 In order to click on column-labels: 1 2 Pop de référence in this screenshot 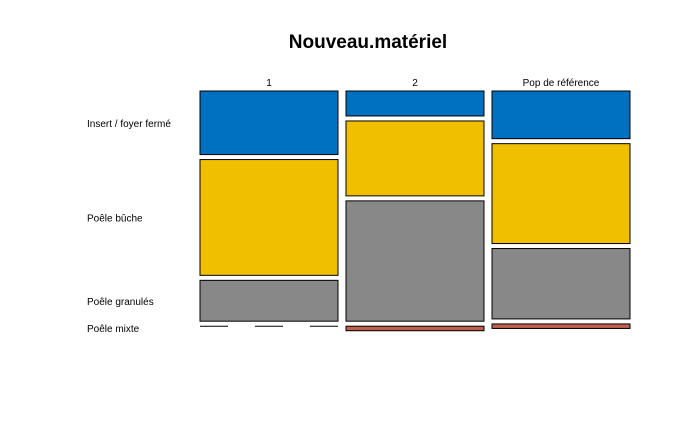, I will do `click(433, 83)`.